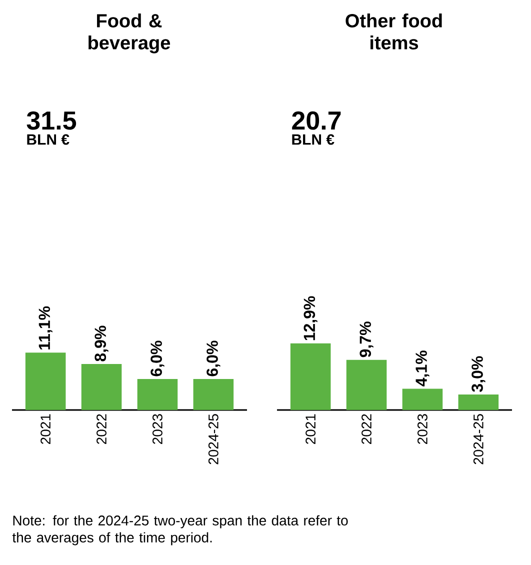 The image size is (531, 565). Describe the element at coordinates (316, 120) in the screenshot. I see `text: 20.7` at that location.